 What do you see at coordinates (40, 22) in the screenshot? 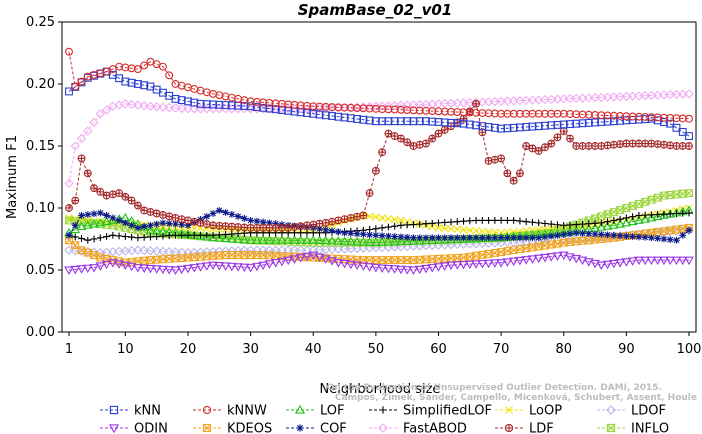
I see `y-tick-label: 0.25` at bounding box center [40, 22].